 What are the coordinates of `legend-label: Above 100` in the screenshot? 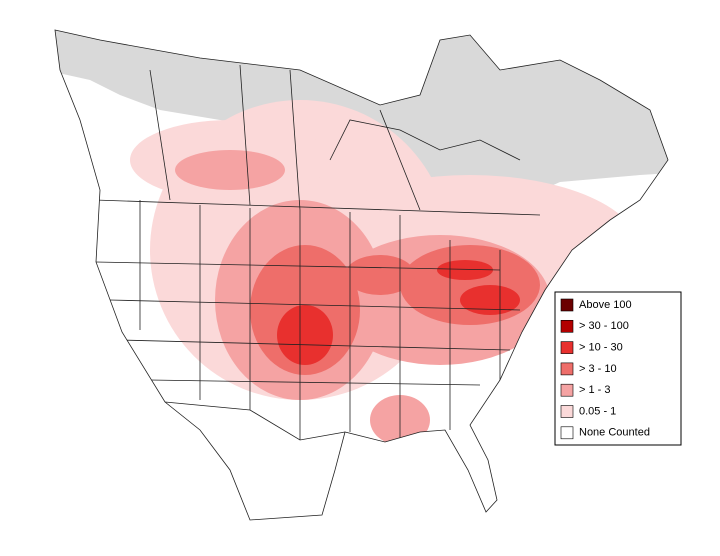 It's located at (605, 305).